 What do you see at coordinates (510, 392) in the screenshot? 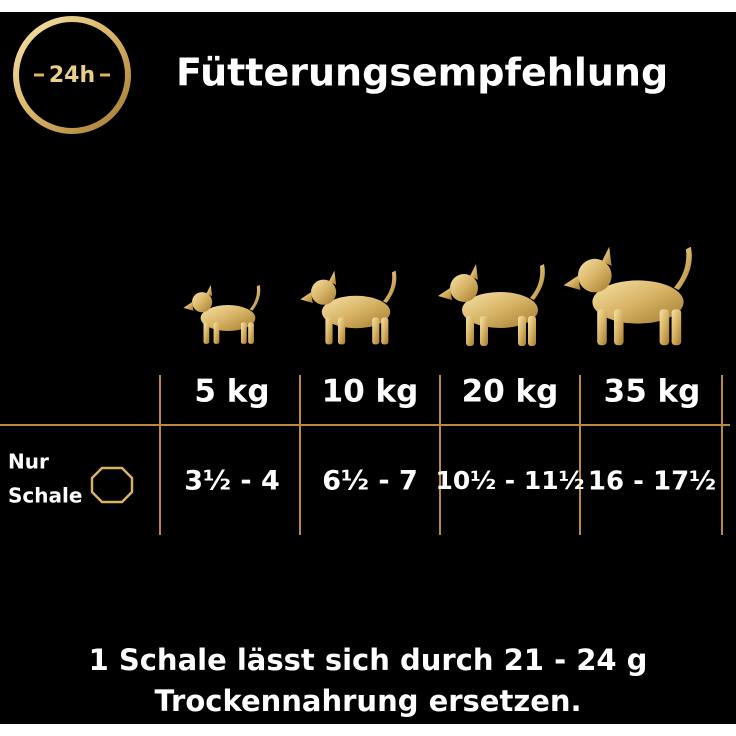
I see `column-header: 20 kg` at bounding box center [510, 392].